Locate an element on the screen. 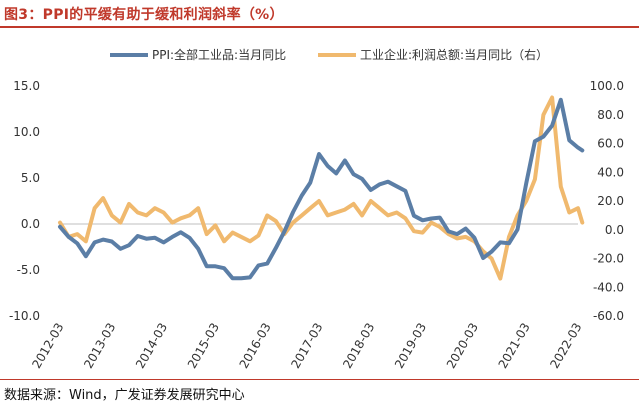  right-tick-label: 100.0 is located at coordinates (607, 86).